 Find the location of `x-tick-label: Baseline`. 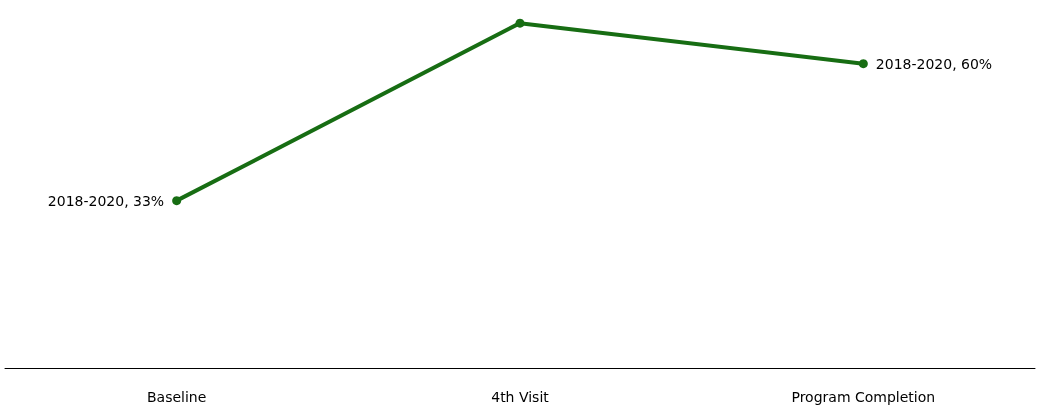

x-tick-label: Baseline is located at coordinates (176, 397).